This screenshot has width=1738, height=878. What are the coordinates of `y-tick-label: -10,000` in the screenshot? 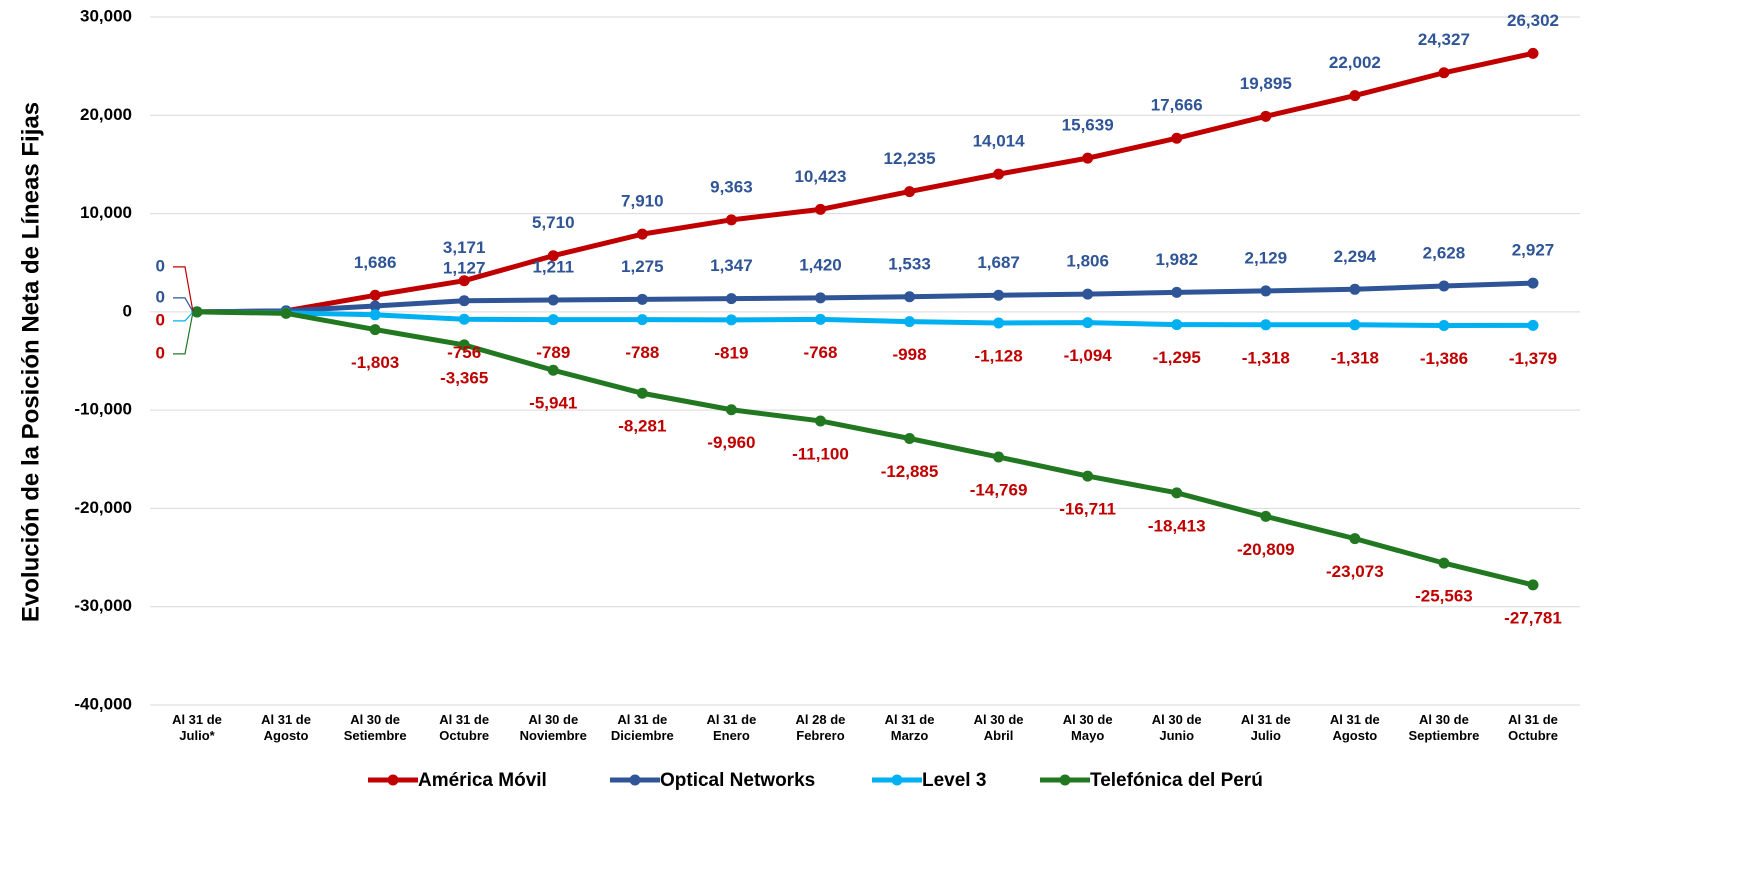 It's located at (103, 409).